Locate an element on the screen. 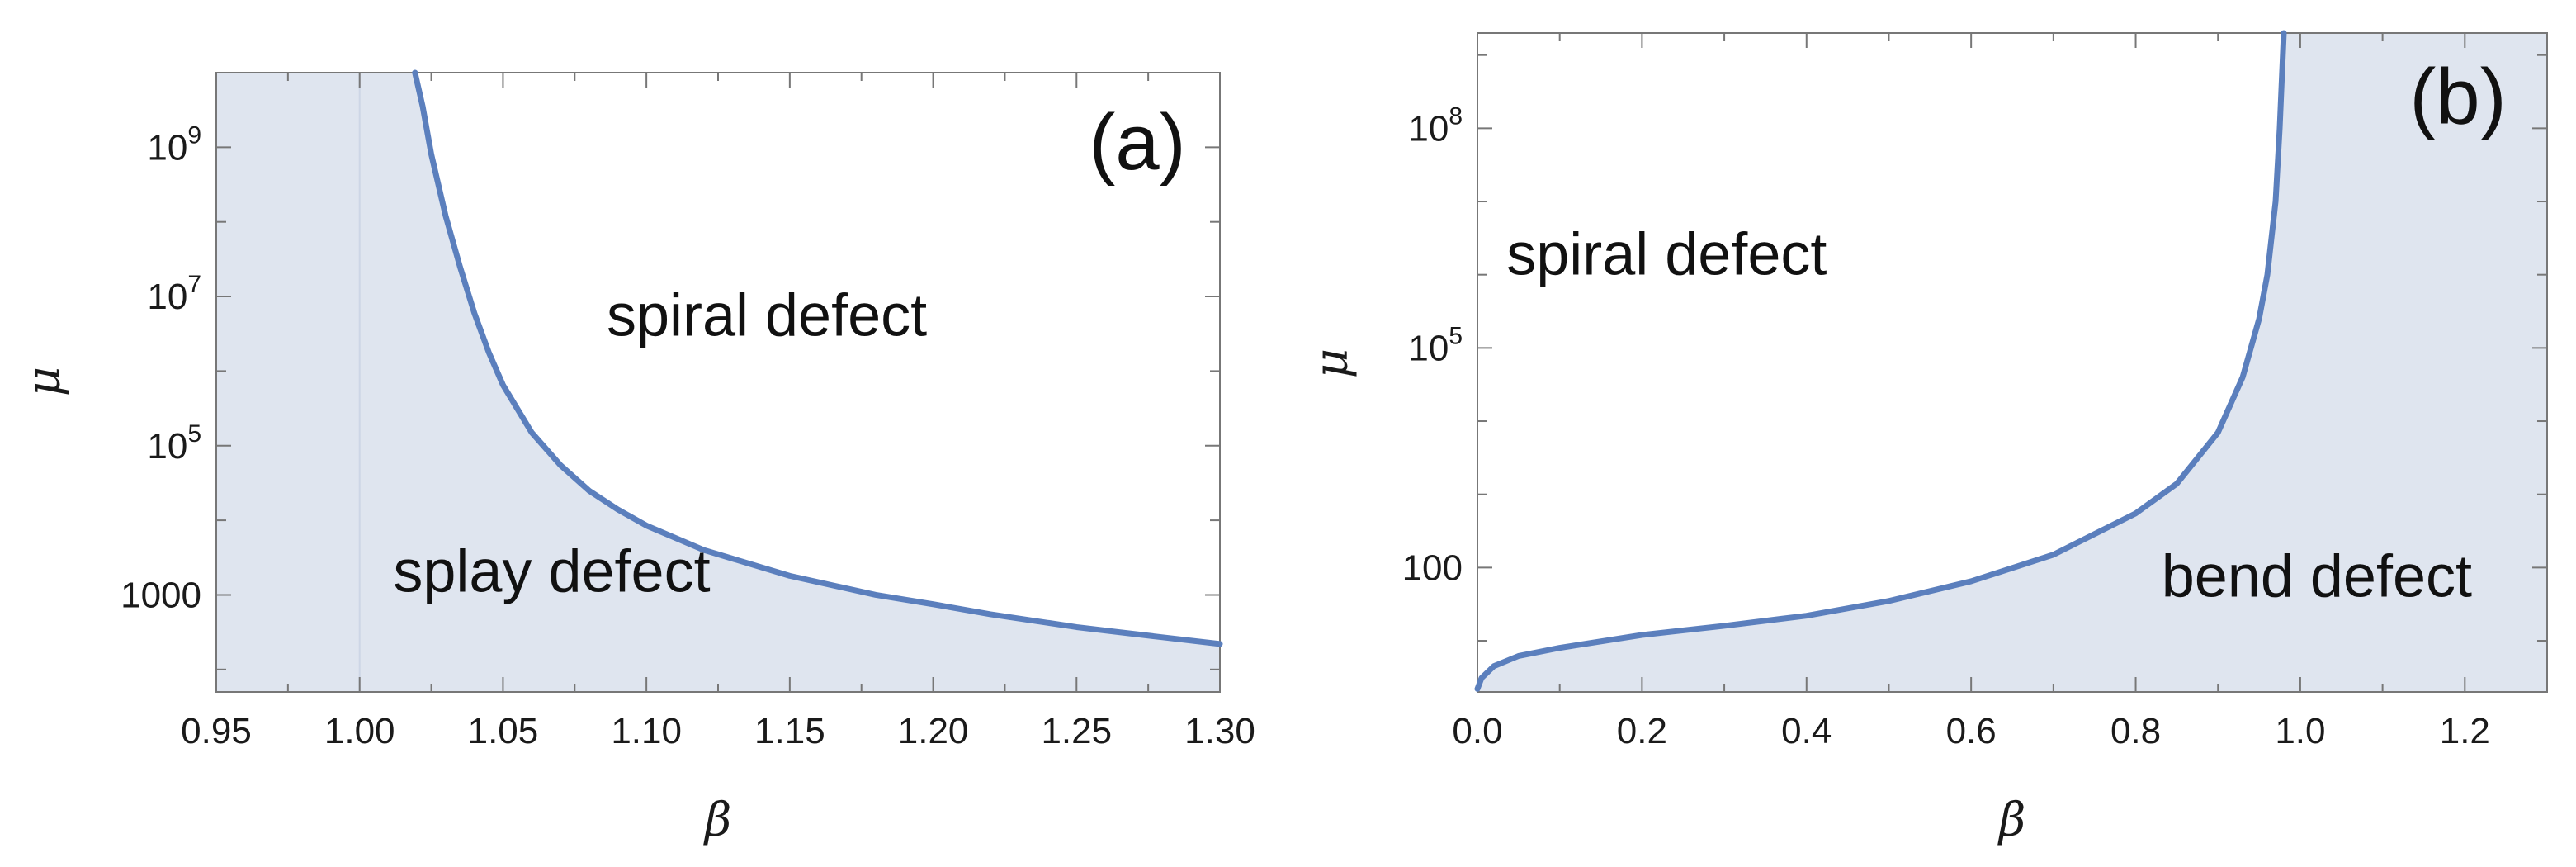  region-annotation: splay defect is located at coordinates (551, 572).